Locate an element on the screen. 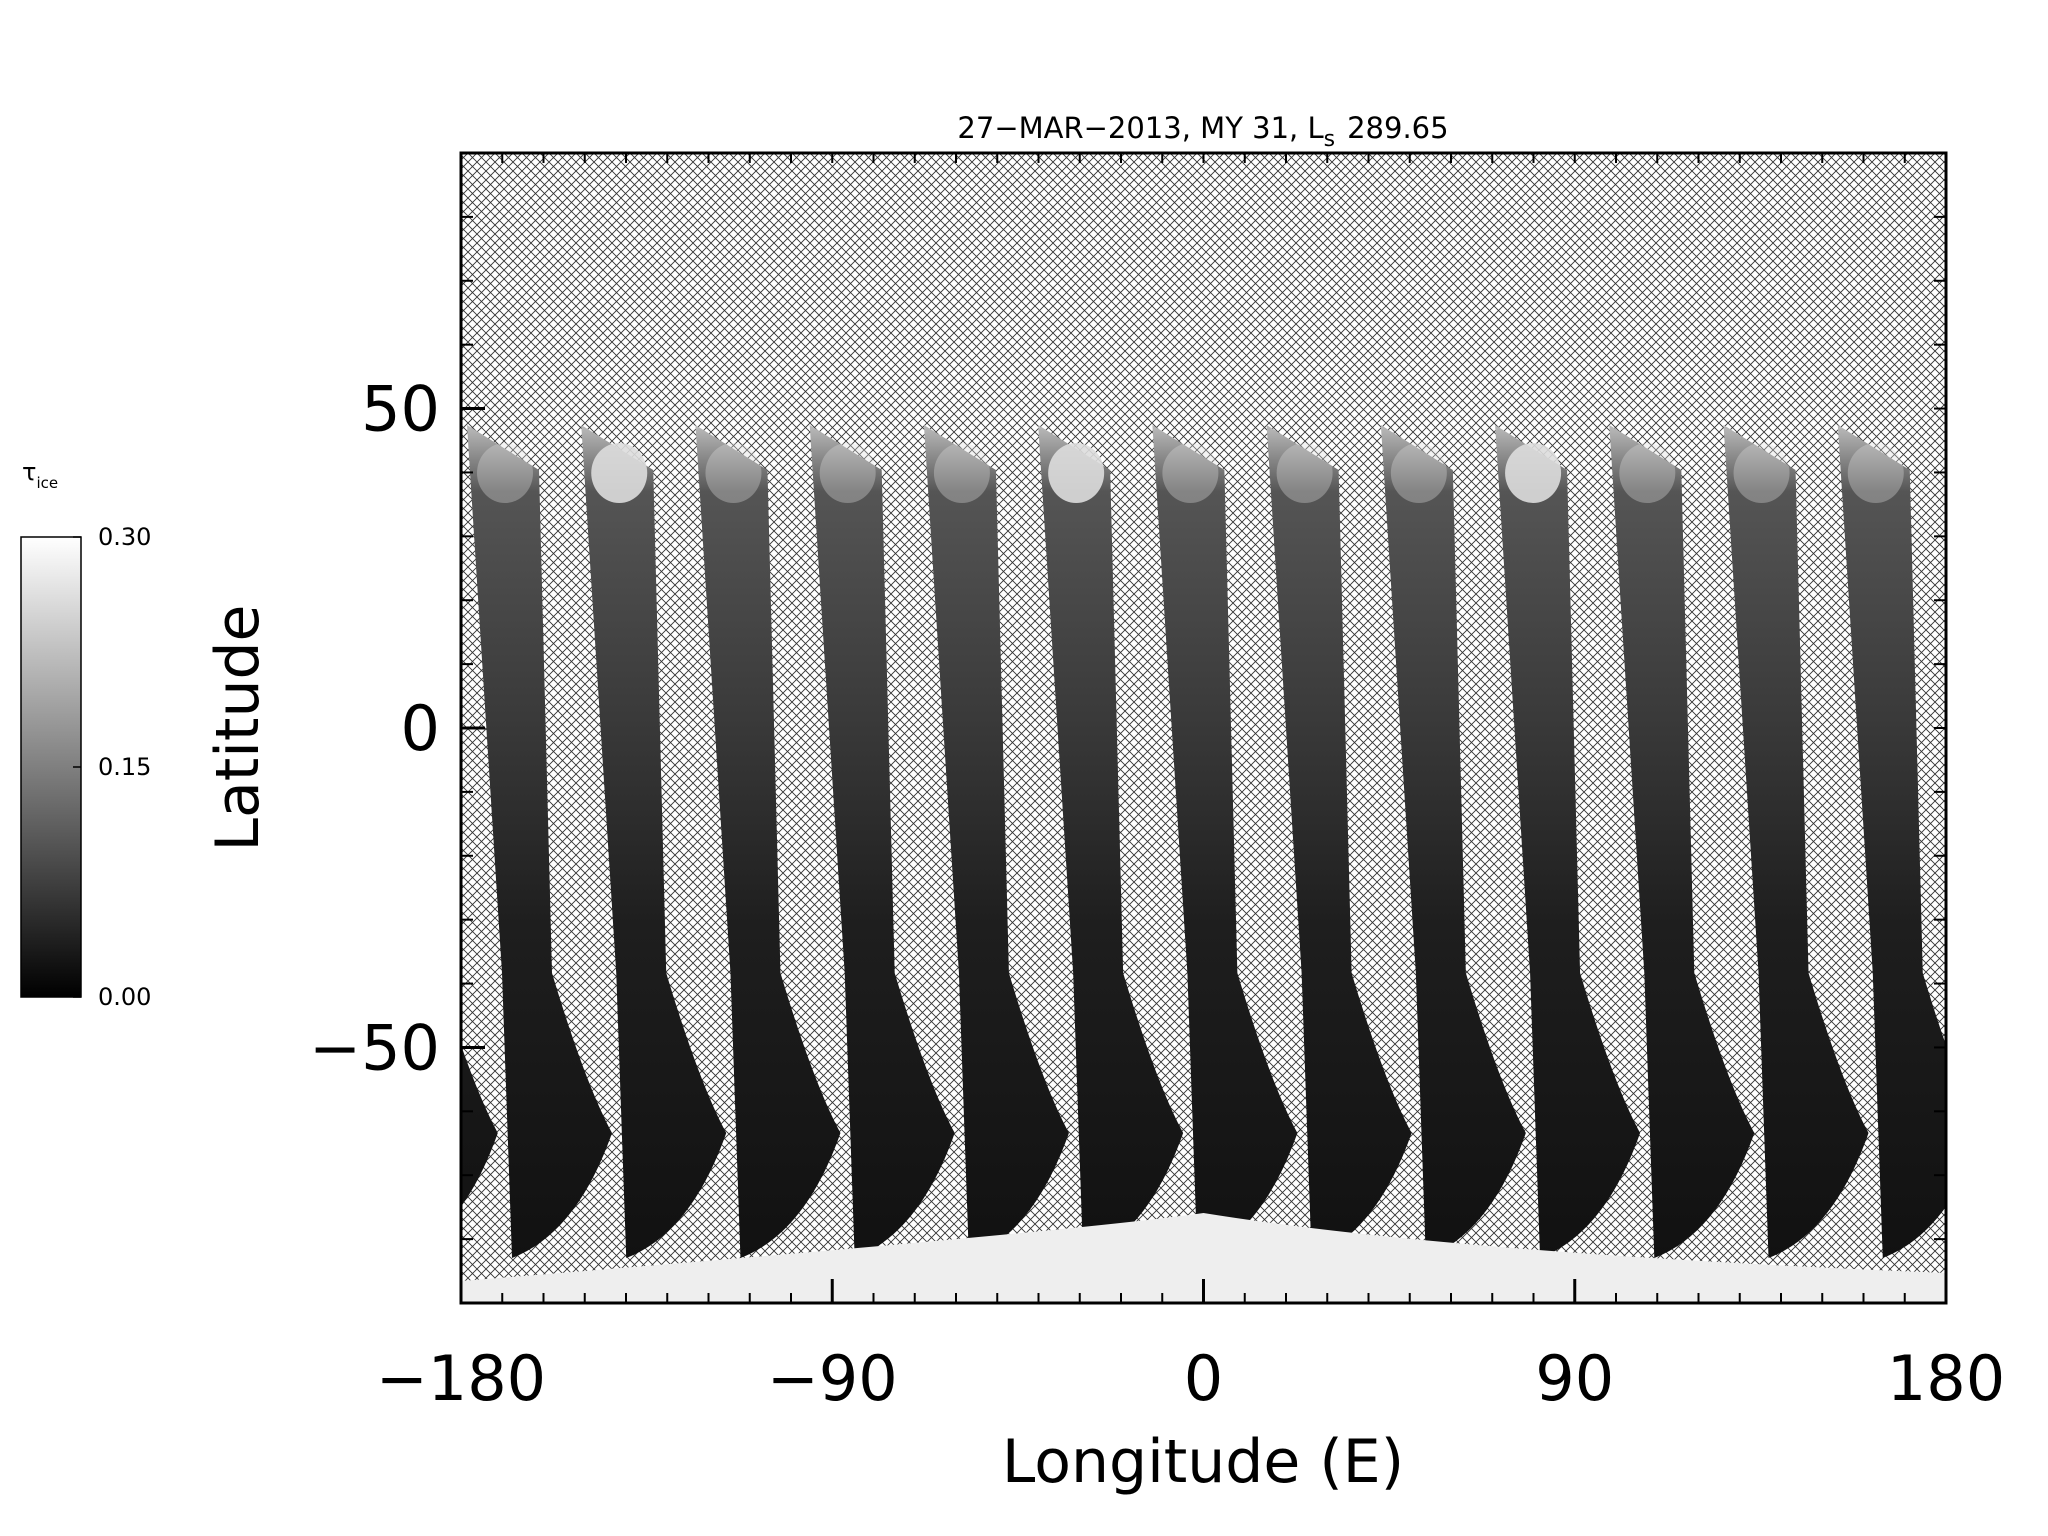 The height and width of the screenshot is (1536, 2048). x-tick-label: −180 is located at coordinates (461, 1378).